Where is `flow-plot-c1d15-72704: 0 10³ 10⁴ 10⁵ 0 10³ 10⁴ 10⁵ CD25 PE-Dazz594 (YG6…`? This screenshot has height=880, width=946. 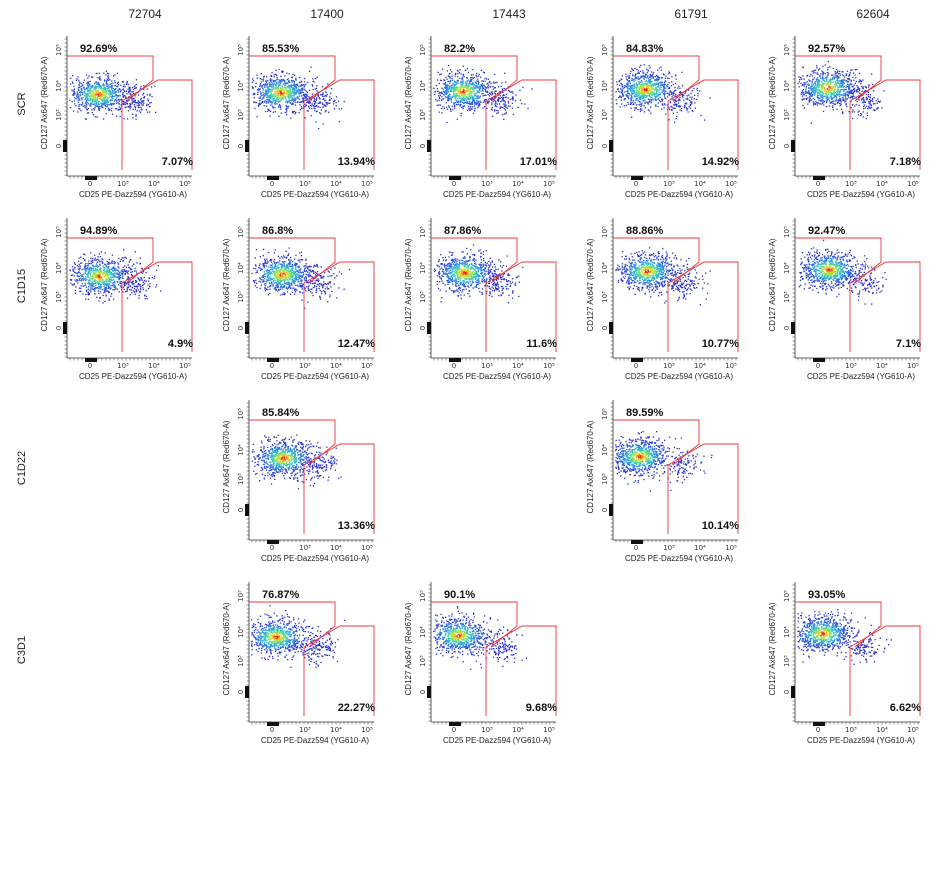
flow-plot-c1d15-72704: 0 10³ 10⁴ 10⁵ 0 10³ 10⁴ 10⁵ CD25 PE-Dazz594 (YG6… is located at coordinates (137, 297).